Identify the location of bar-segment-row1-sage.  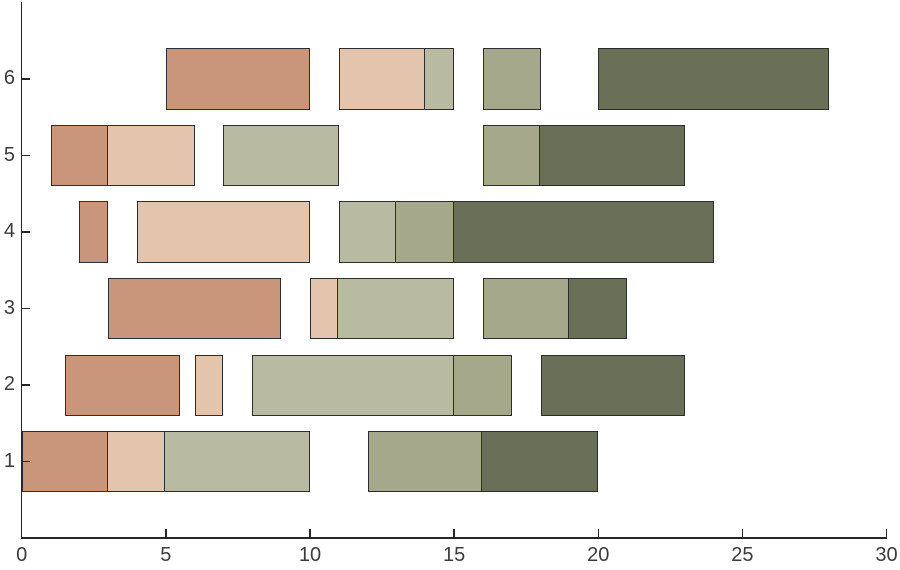
(237, 462).